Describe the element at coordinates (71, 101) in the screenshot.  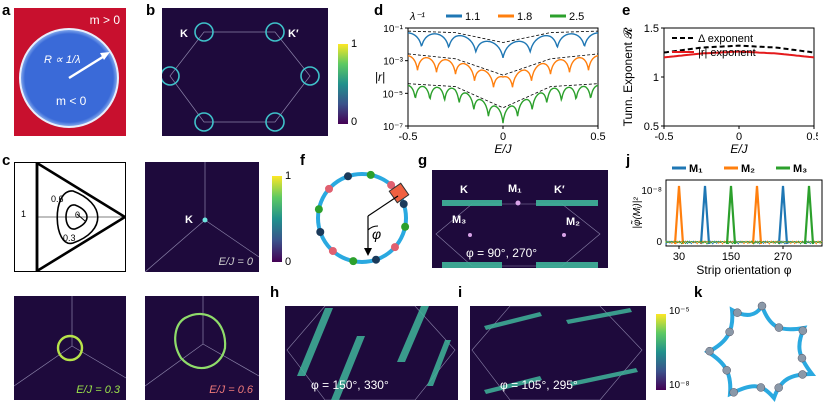
I see `m-negative-label: m < 0` at that location.